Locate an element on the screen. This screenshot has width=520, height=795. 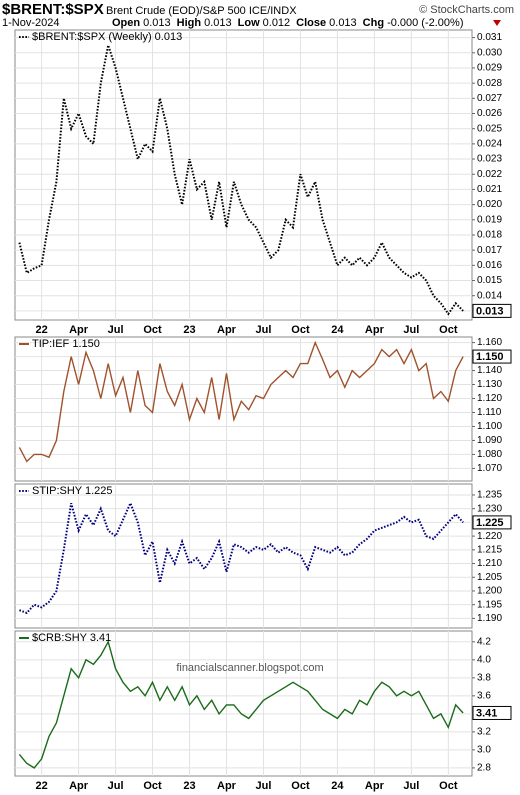
y-tick-label: 1.205 is located at coordinates (489, 577).